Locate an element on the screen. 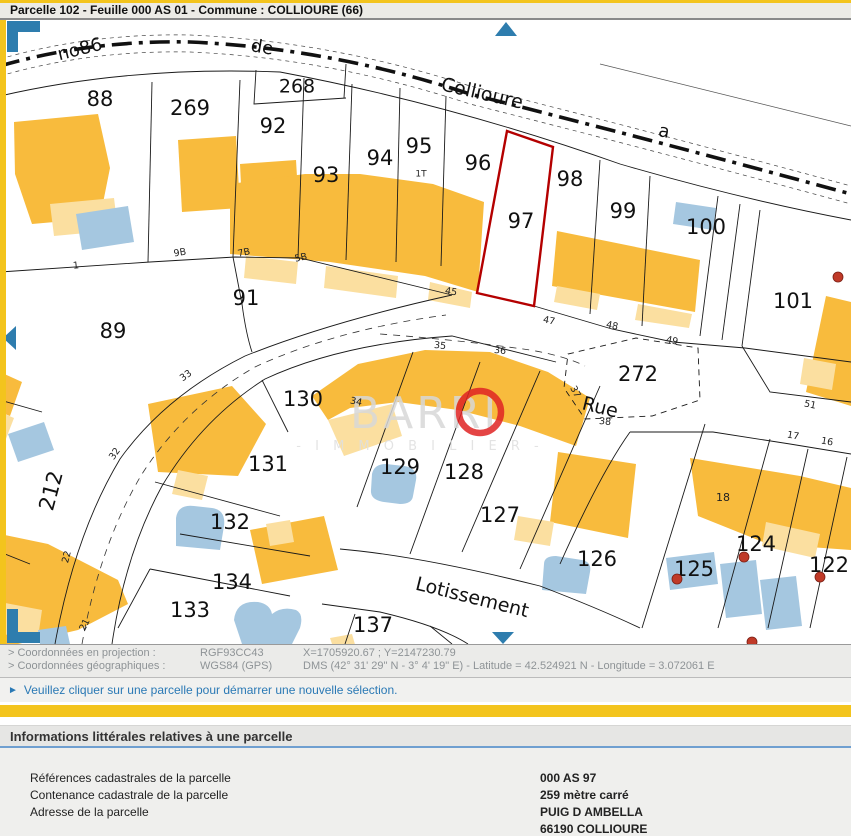 The height and width of the screenshot is (836, 851). parcel-label-98: 98 is located at coordinates (570, 179).